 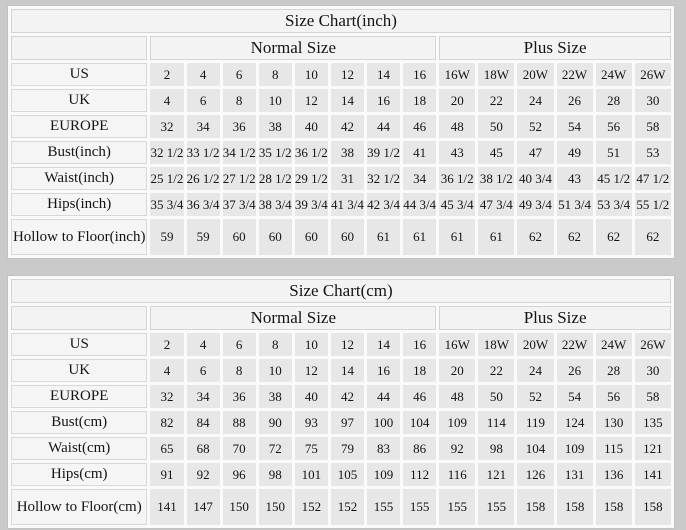 What do you see at coordinates (496, 126) in the screenshot?
I see `size-cell: 50` at bounding box center [496, 126].